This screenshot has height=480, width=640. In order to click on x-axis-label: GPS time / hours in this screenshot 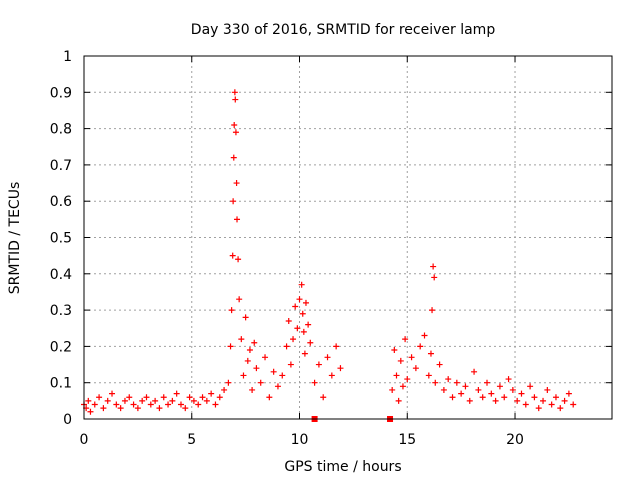, I will do `click(342, 467)`.